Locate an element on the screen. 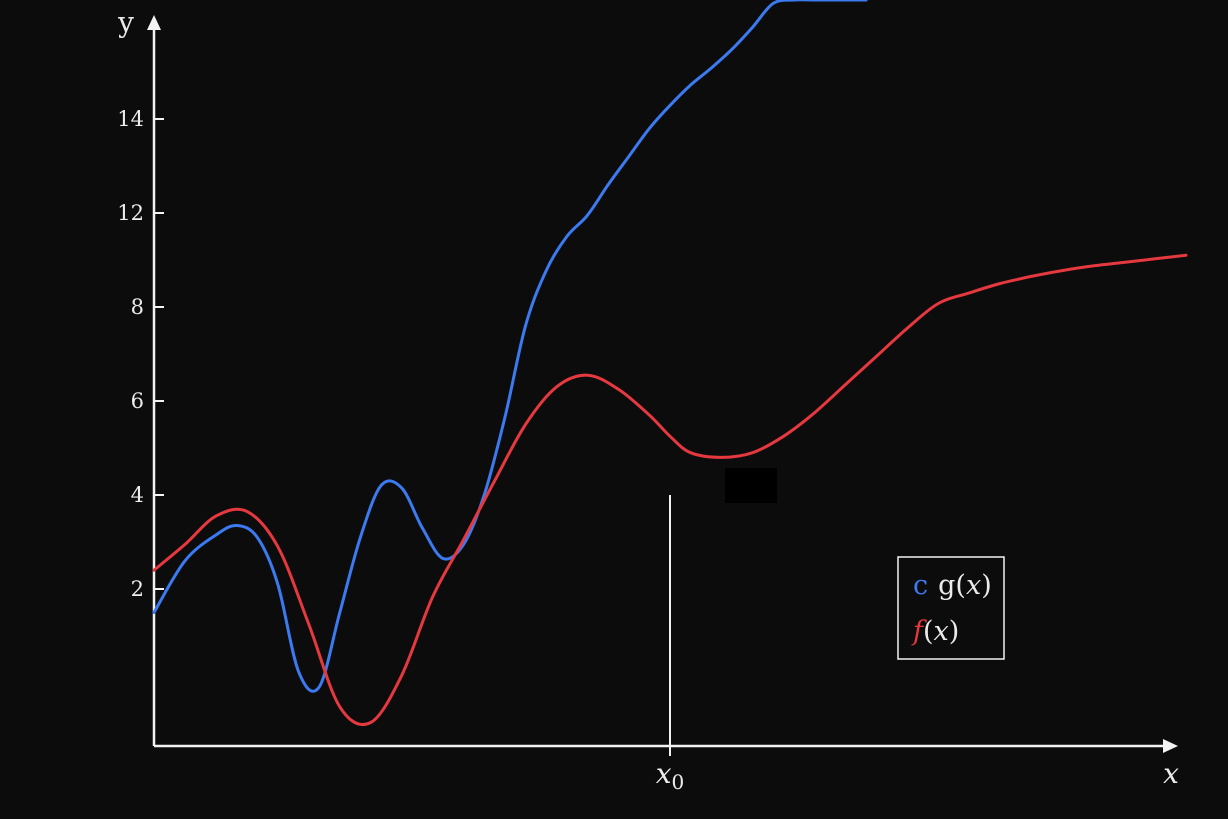  y-tick-label-4: 4 is located at coordinates (137, 495).